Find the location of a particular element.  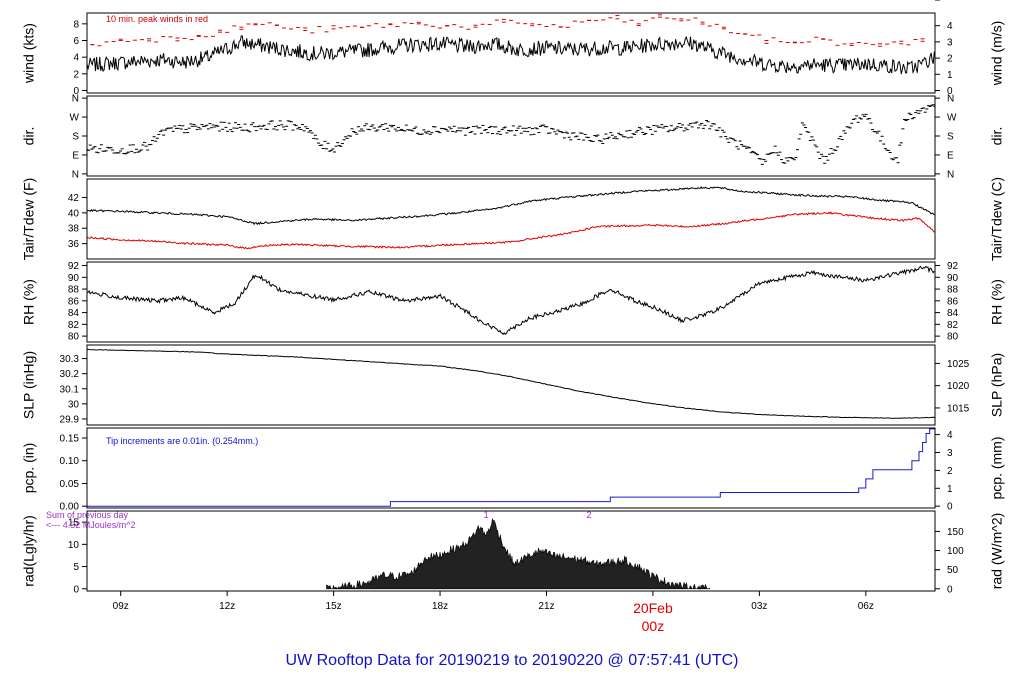

panel-frame-rh is located at coordinates (511, 302).